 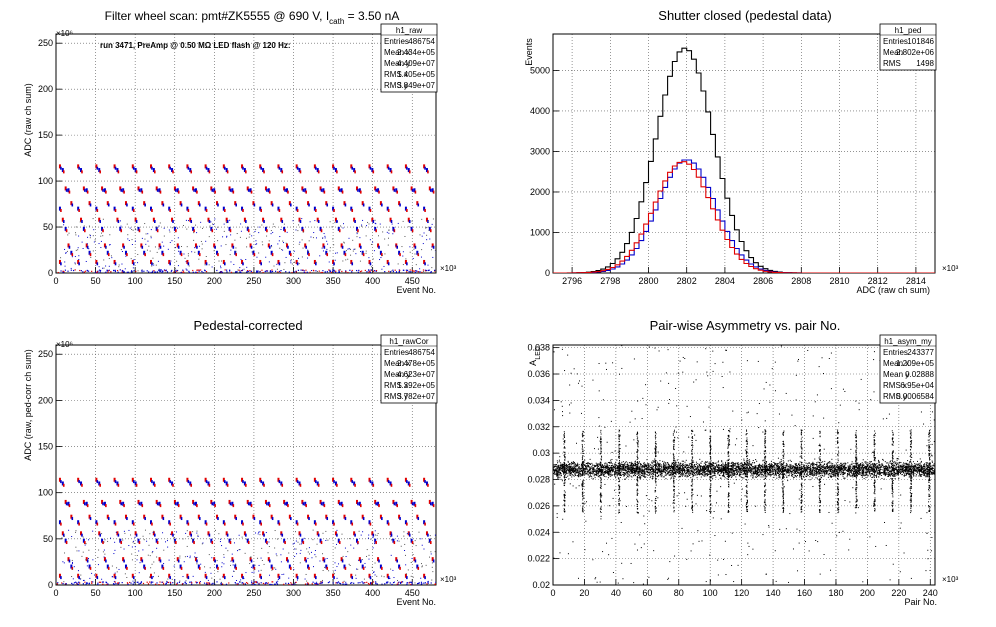 I want to click on y-tick-label: 5000, so click(x=540, y=70).